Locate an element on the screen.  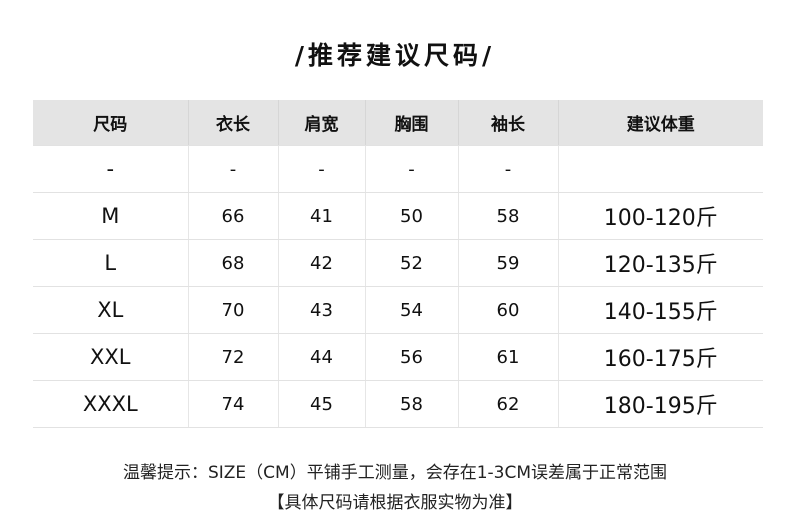
cell-chest: 56 is located at coordinates (411, 357).